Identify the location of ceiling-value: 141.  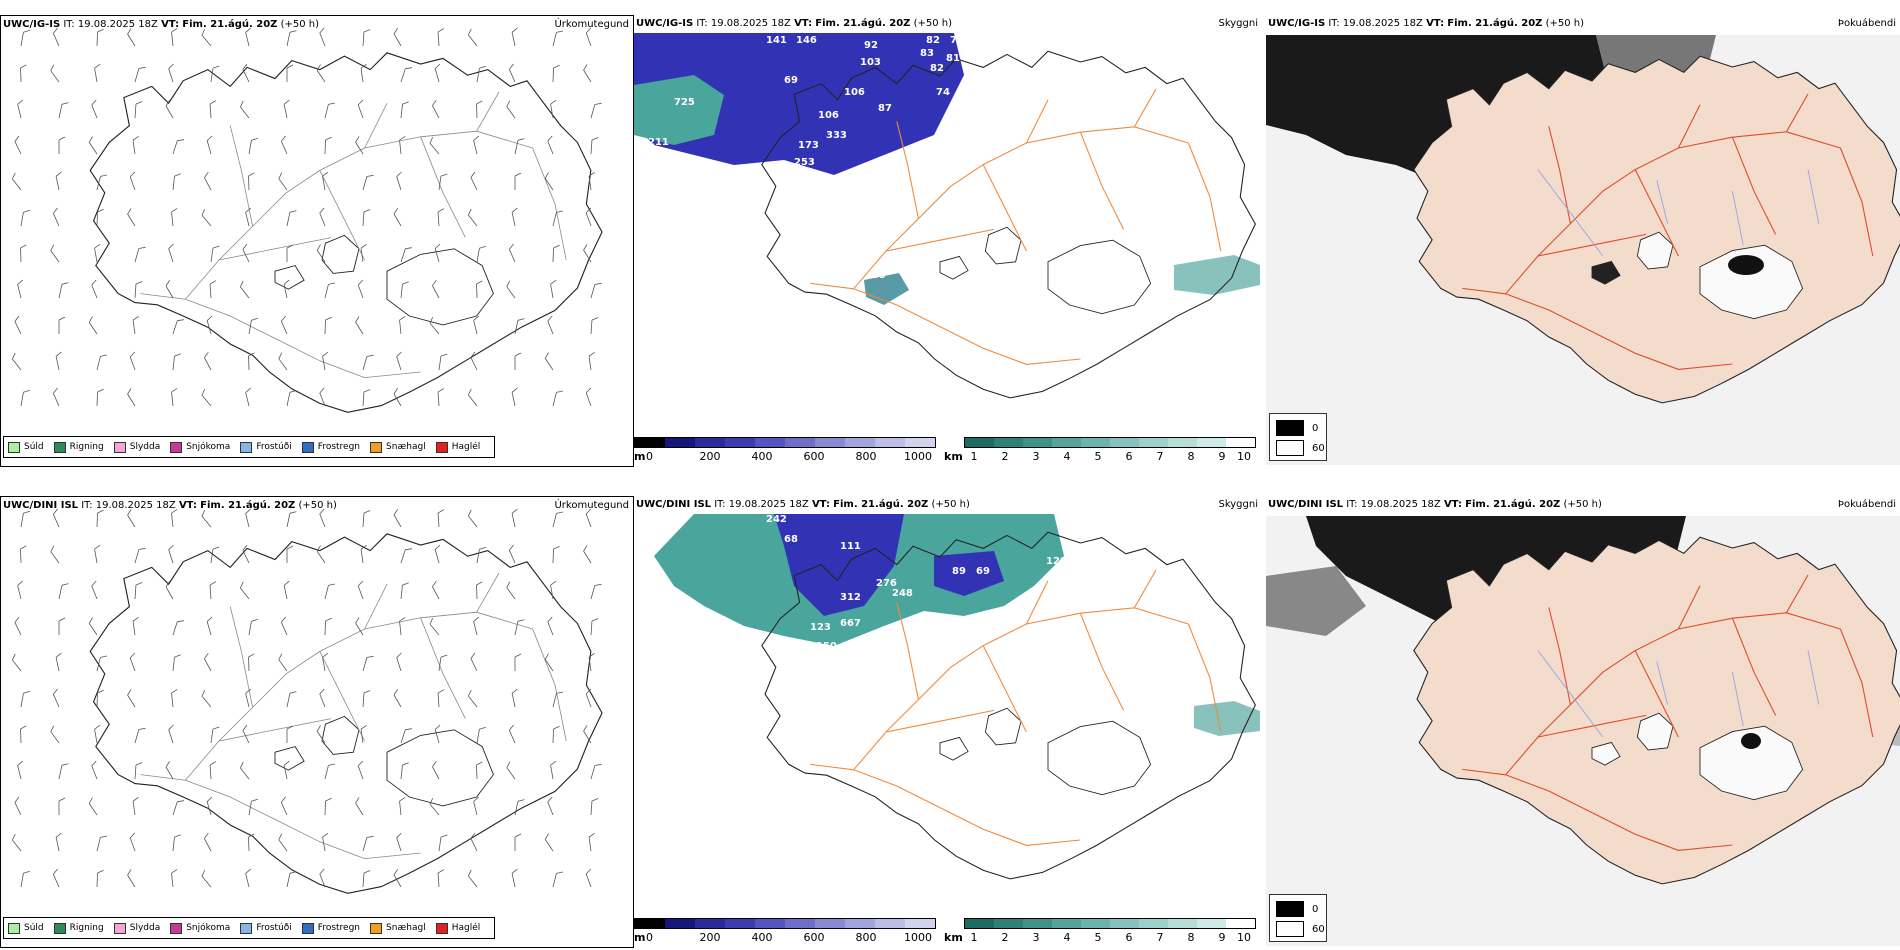
(776, 40).